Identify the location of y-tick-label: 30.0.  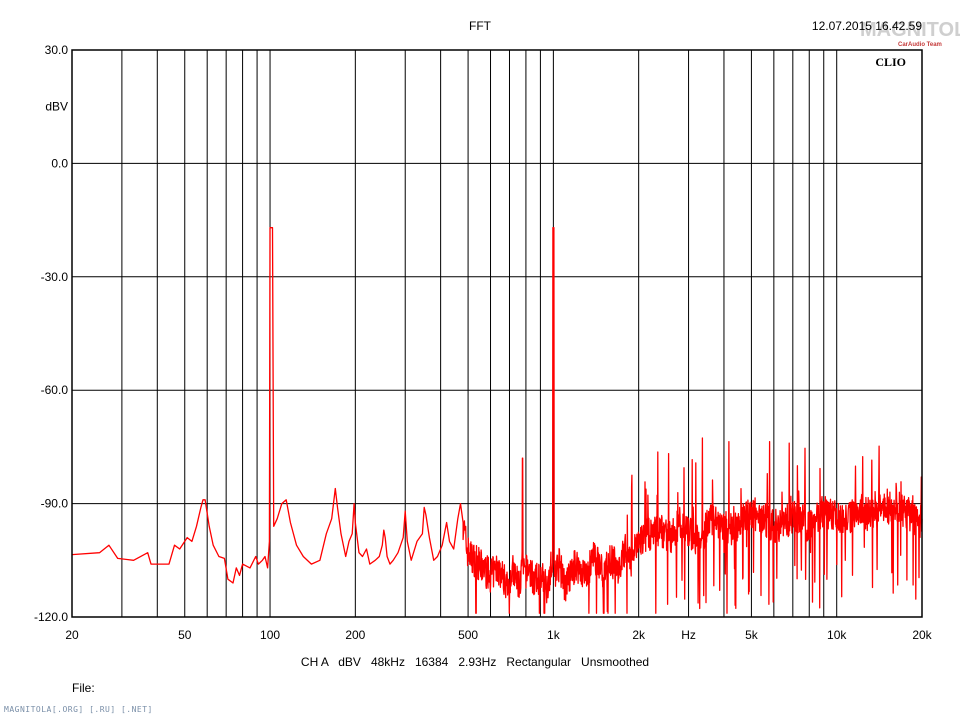
(57, 50).